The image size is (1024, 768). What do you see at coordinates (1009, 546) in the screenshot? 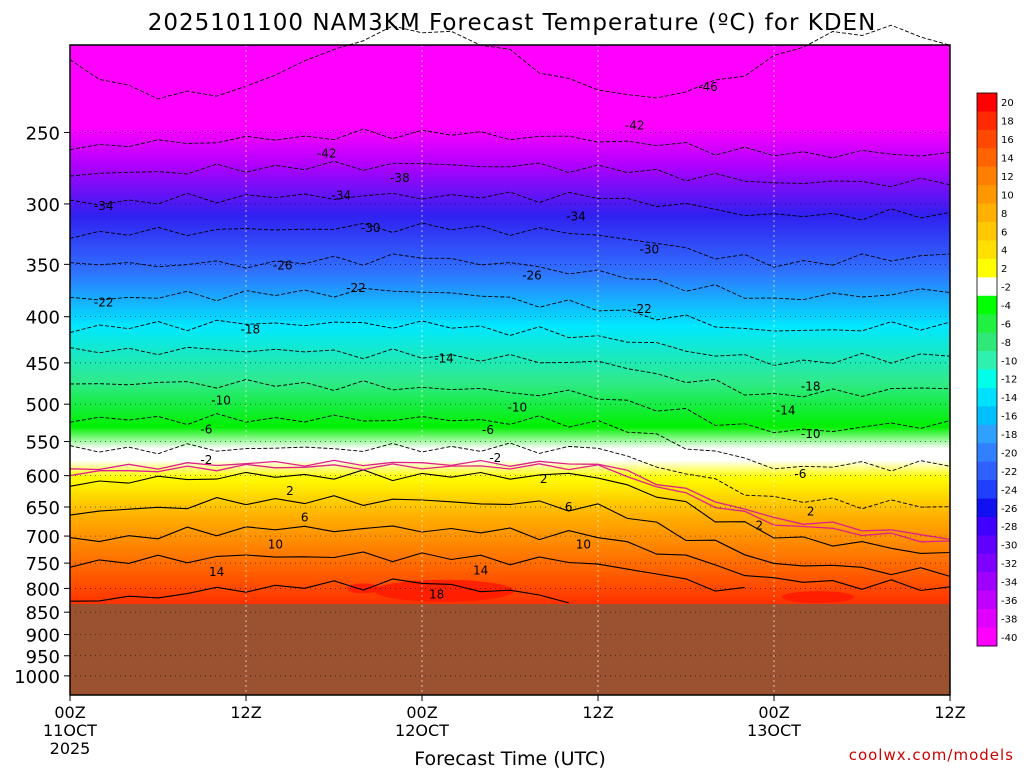
I see `colorbar-label: -30` at bounding box center [1009, 546].